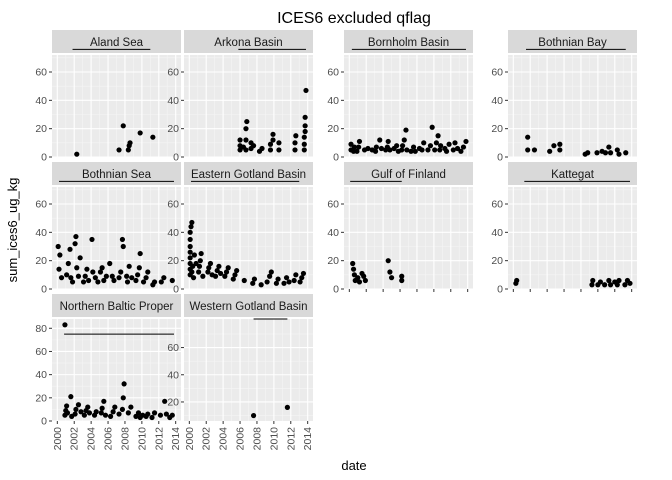 The height and width of the screenshot is (480, 672). I want to click on strip-label: Bornholm Basin, so click(408, 43).